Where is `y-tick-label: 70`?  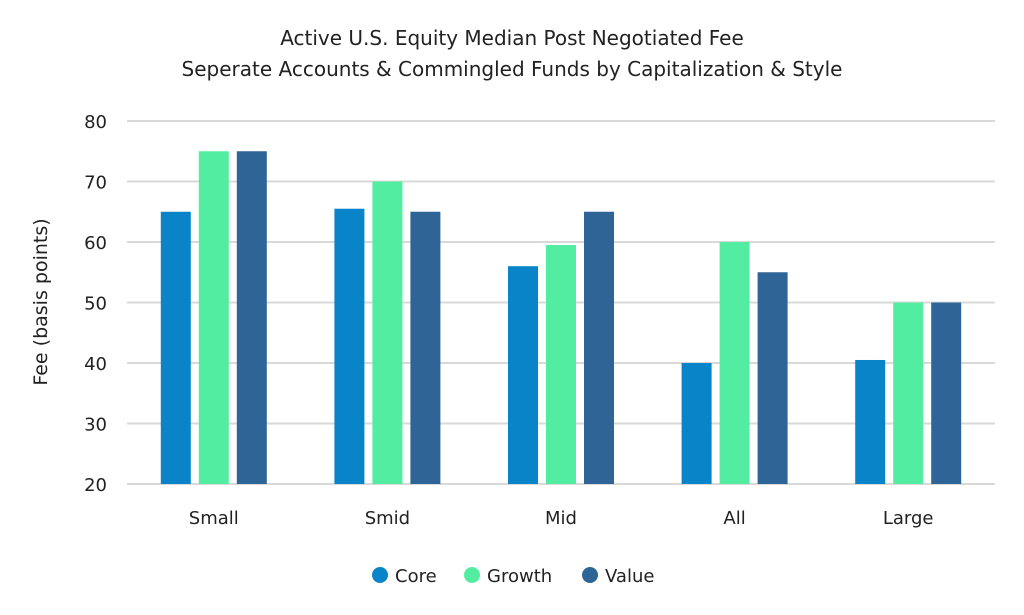
y-tick-label: 70 is located at coordinates (95, 183).